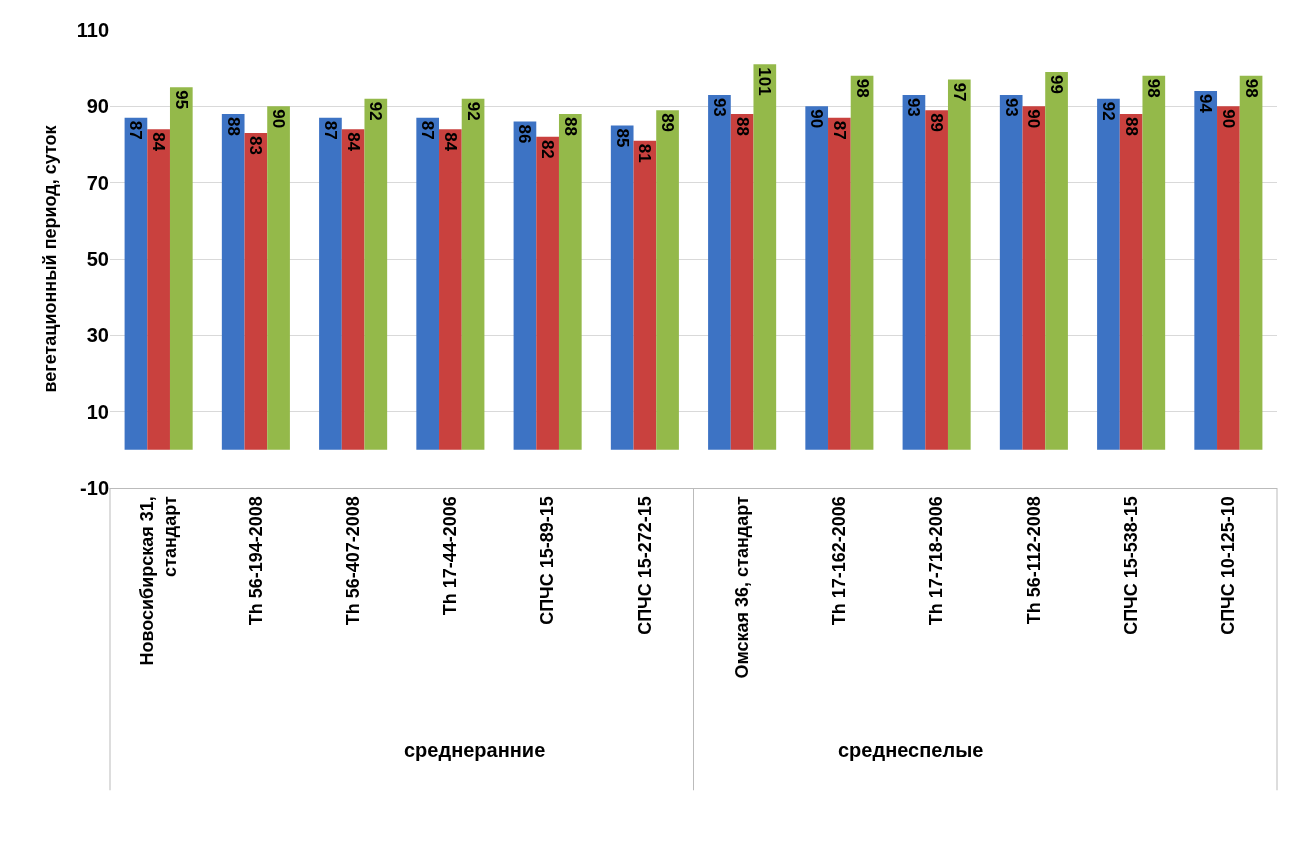 Image resolution: width=1297 pixels, height=848 pixels. What do you see at coordinates (839, 561) in the screenshot?
I see `x-tick-label: Th 17-162-2006` at bounding box center [839, 561].